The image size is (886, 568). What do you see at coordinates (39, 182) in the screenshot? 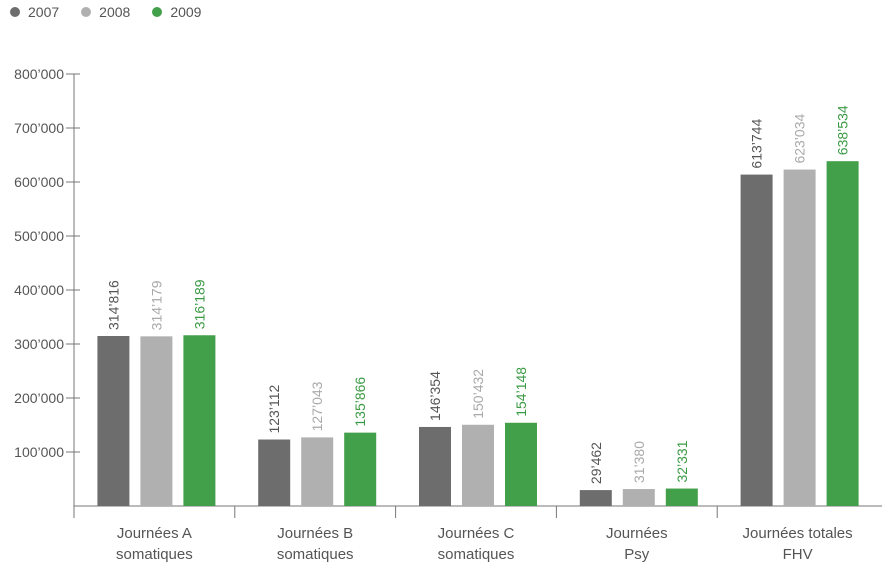
I see `y-tick-label: 600’000` at bounding box center [39, 182].